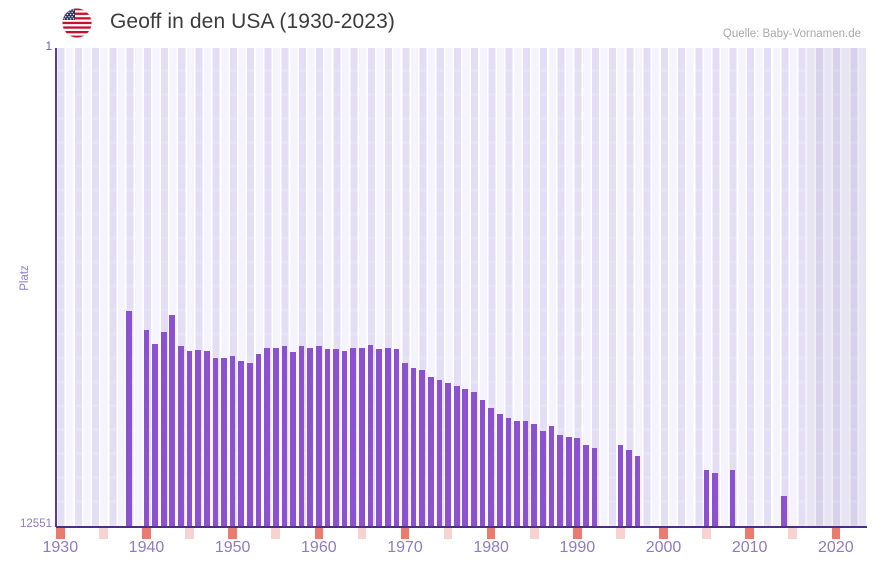  I want to click on x-tick-1975, so click(448, 533).